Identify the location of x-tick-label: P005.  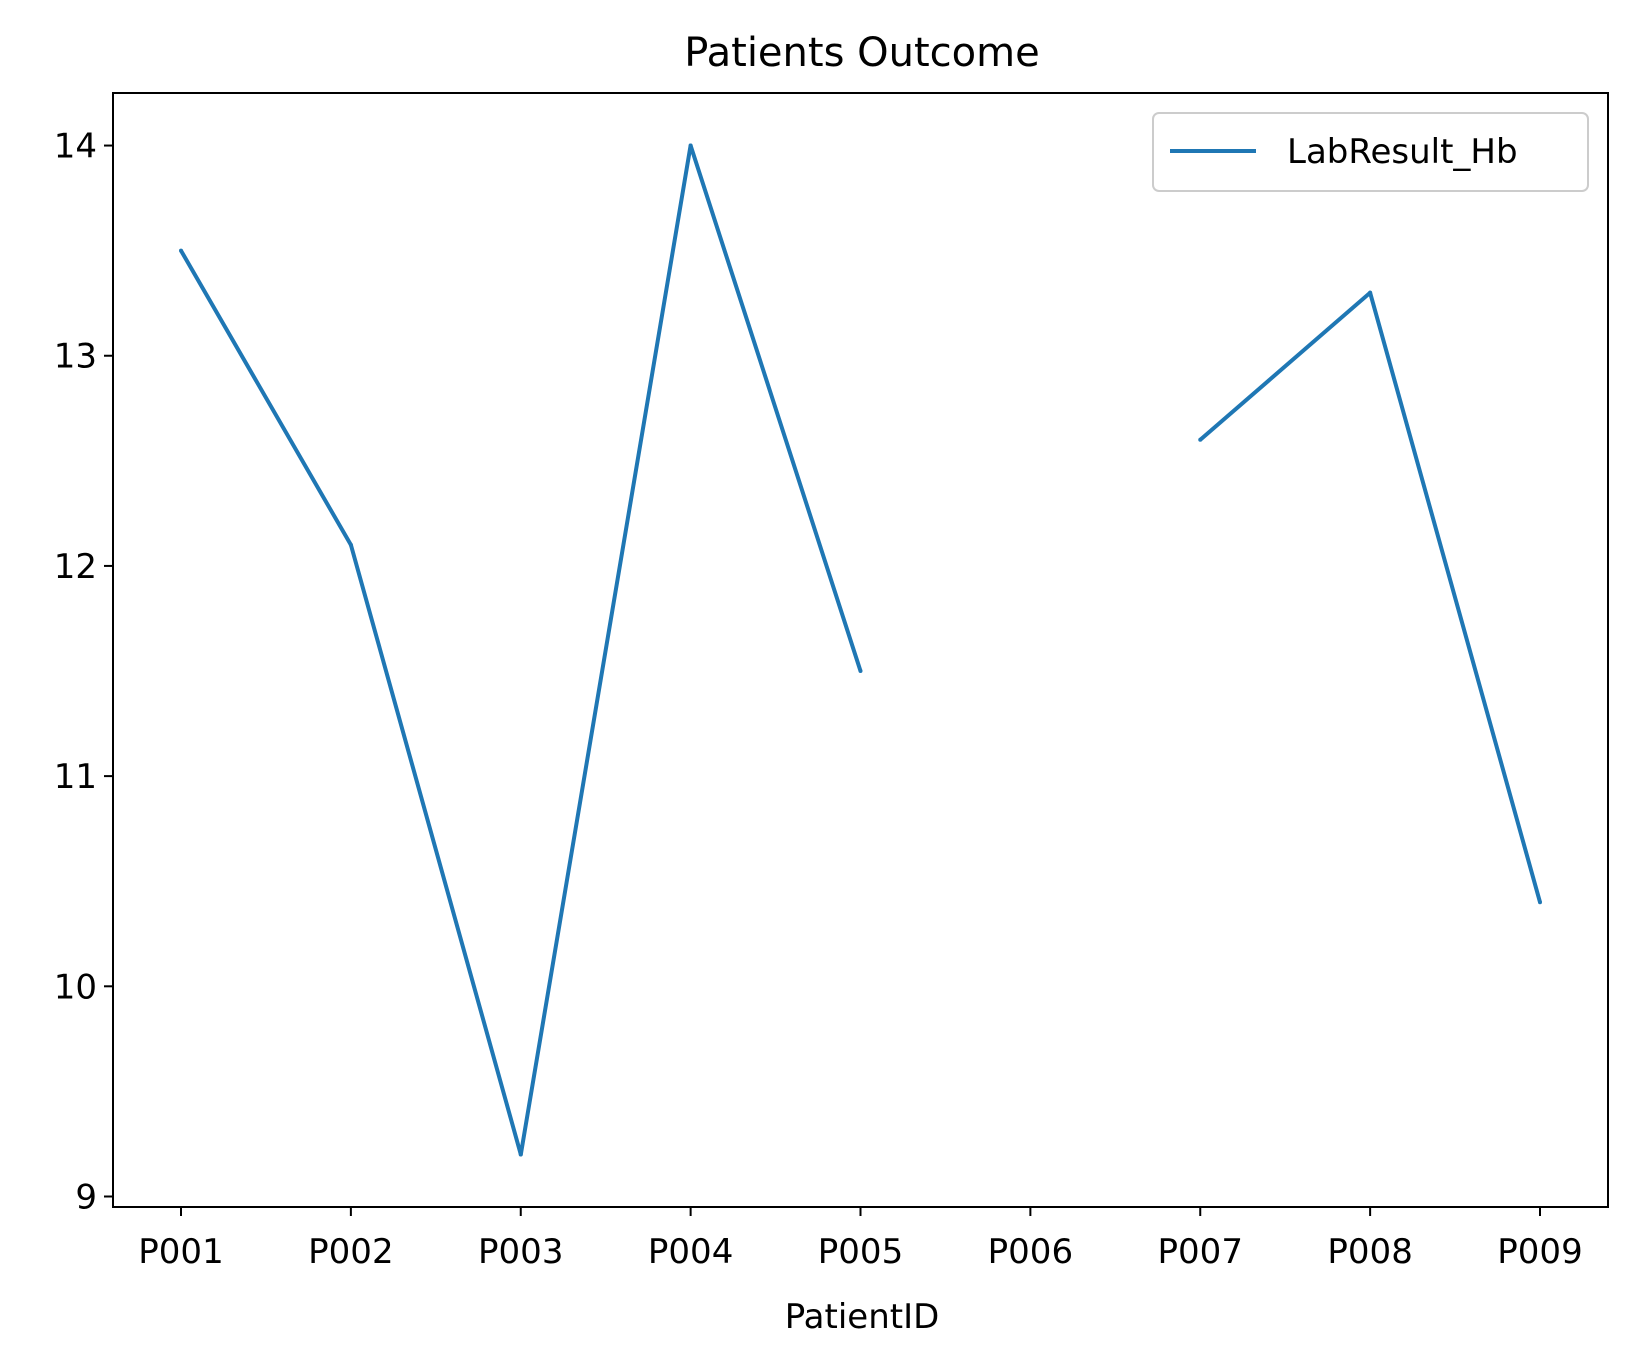
(860, 1252).